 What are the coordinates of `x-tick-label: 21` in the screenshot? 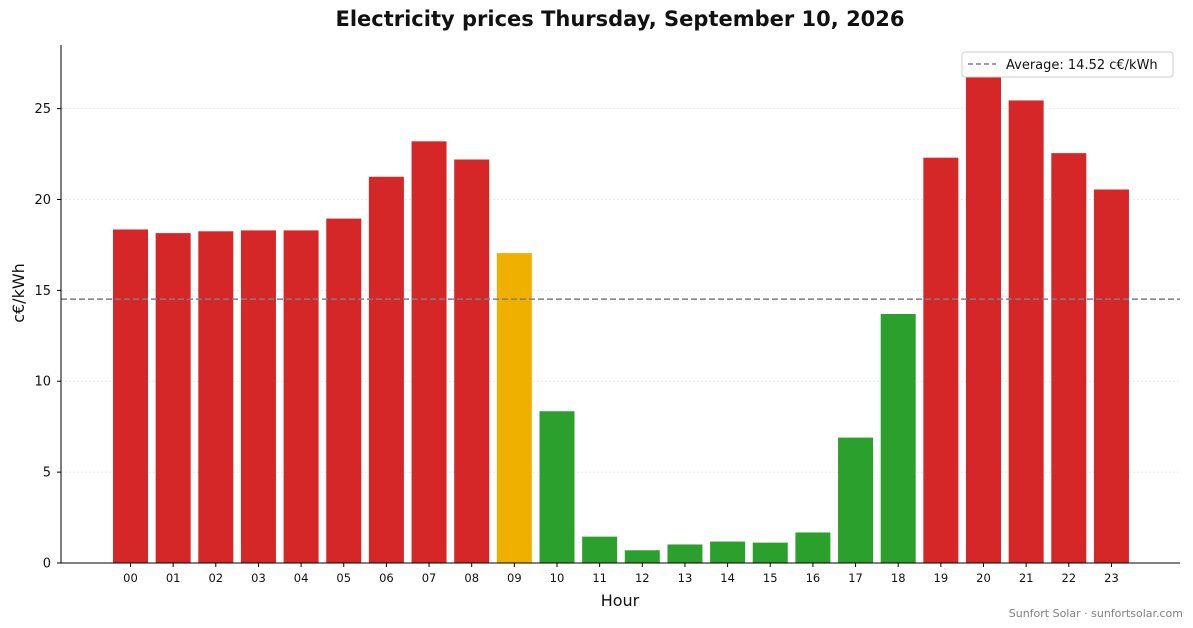 It's located at (1026, 578).